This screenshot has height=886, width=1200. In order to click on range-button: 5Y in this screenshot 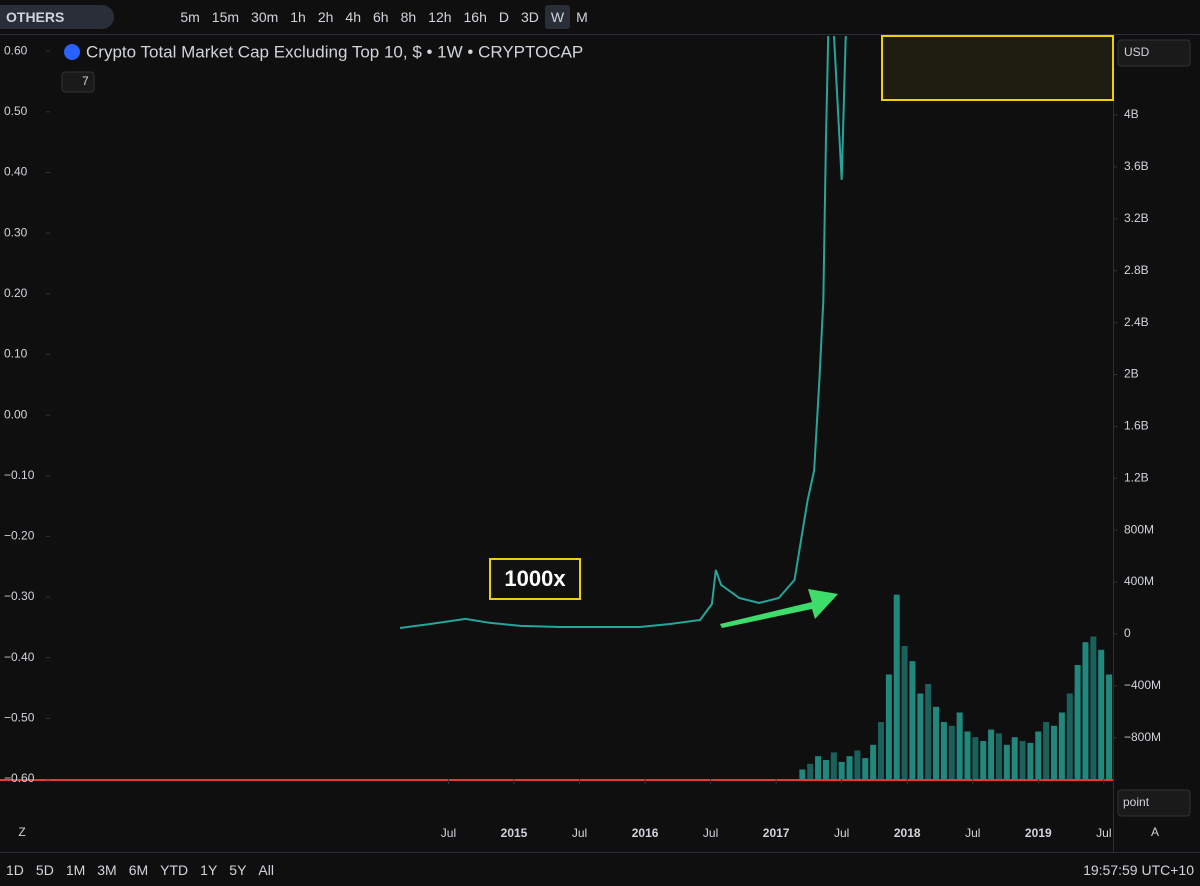, I will do `click(238, 870)`.